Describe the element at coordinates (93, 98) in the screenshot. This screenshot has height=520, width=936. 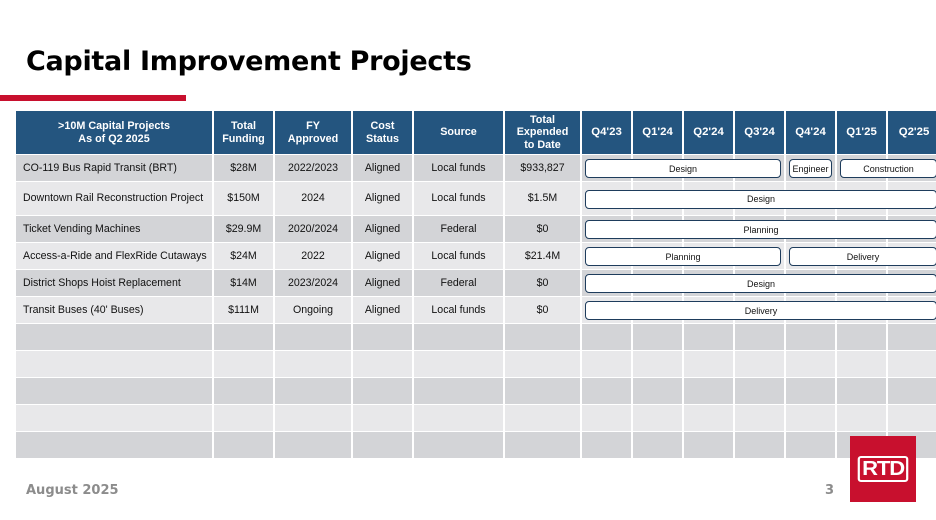
I see `title-accent-bar` at that location.